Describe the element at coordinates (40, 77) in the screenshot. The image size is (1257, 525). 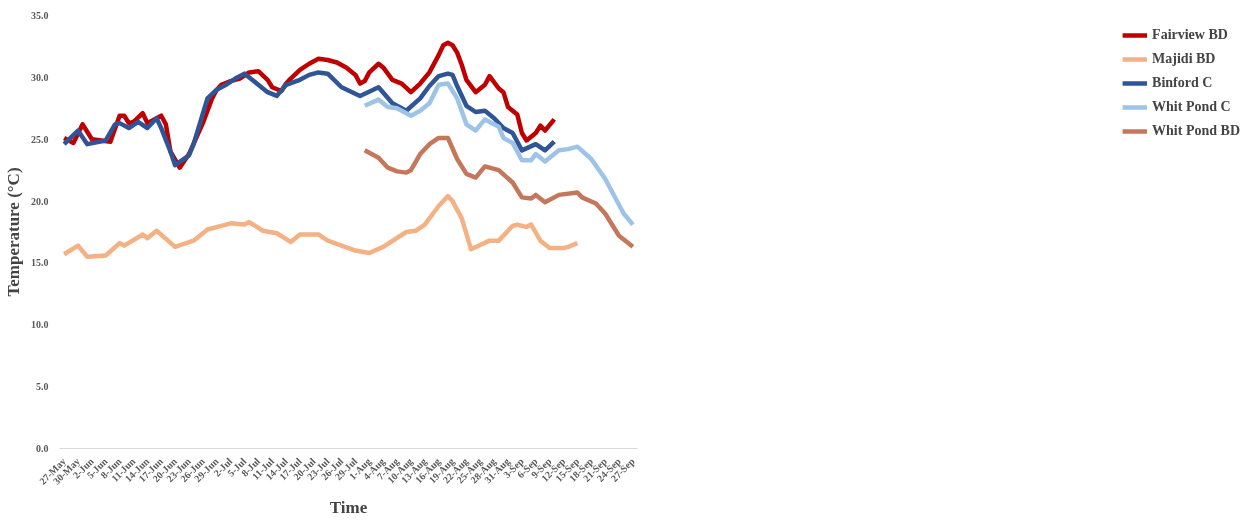
I see `y-tick-label: 30.0` at that location.